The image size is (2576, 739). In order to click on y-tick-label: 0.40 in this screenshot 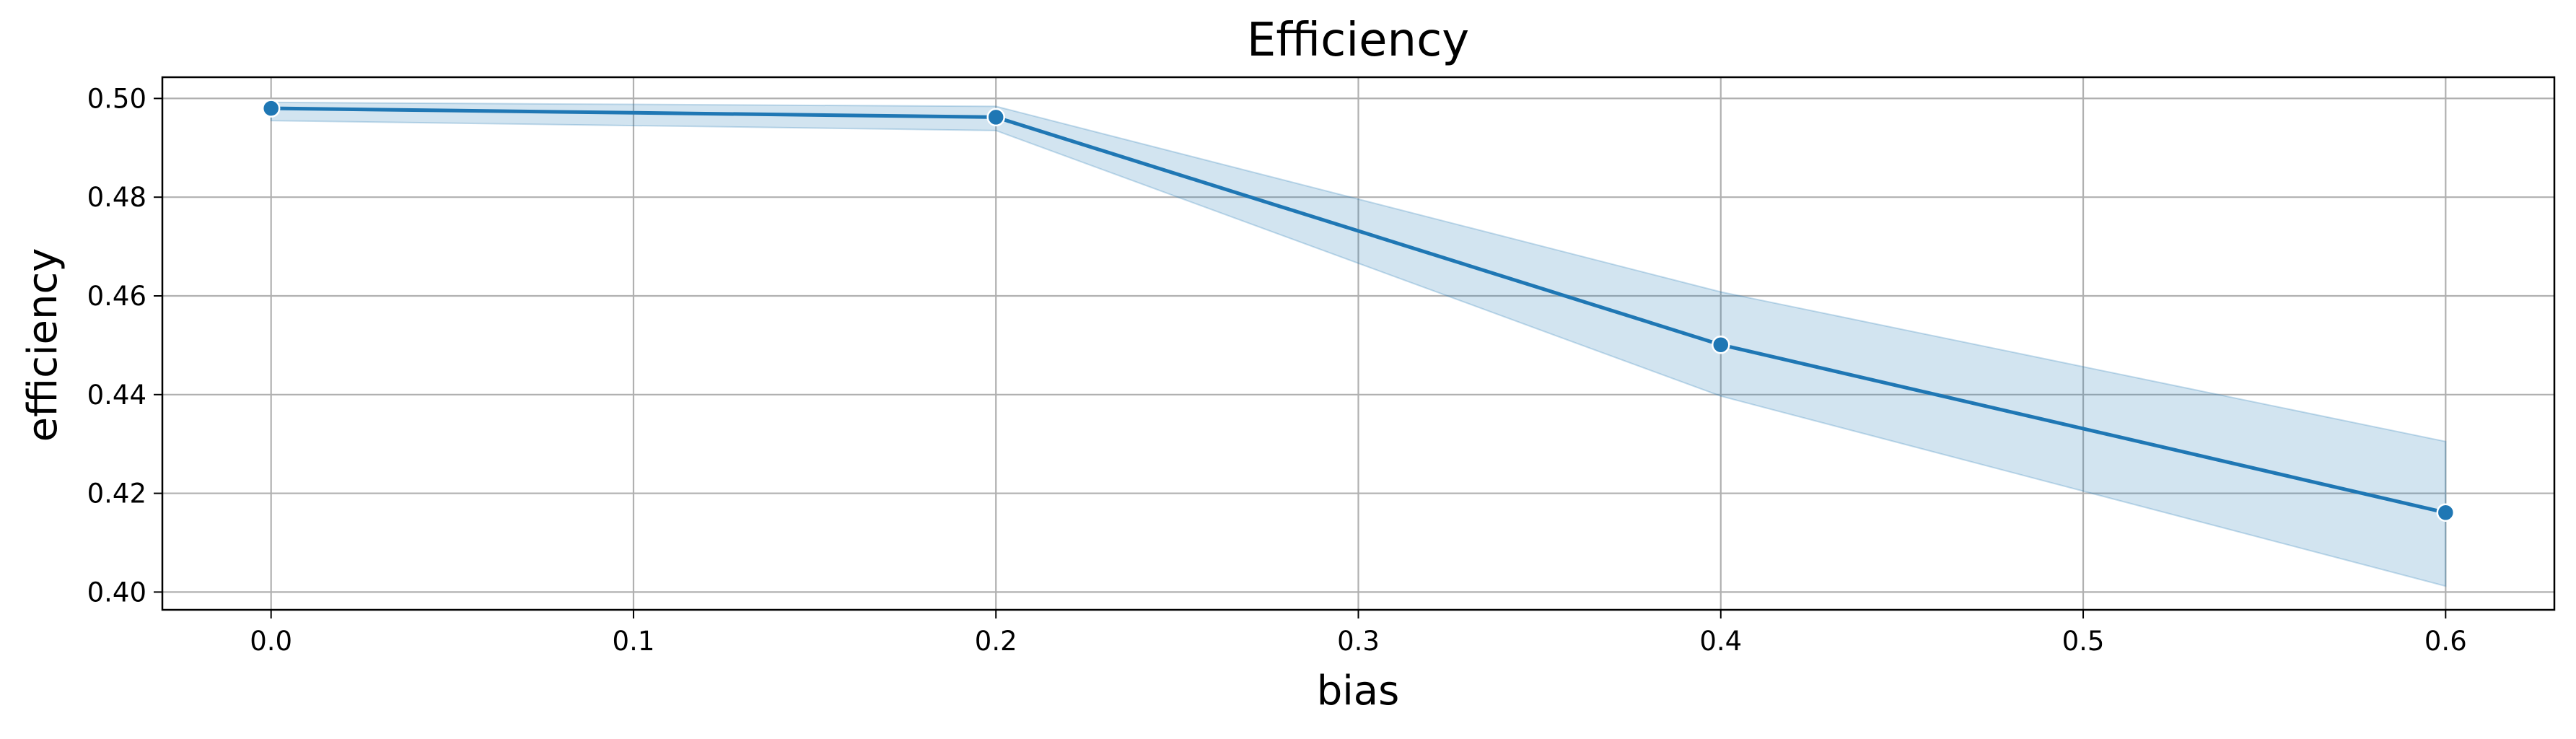, I will do `click(116, 592)`.